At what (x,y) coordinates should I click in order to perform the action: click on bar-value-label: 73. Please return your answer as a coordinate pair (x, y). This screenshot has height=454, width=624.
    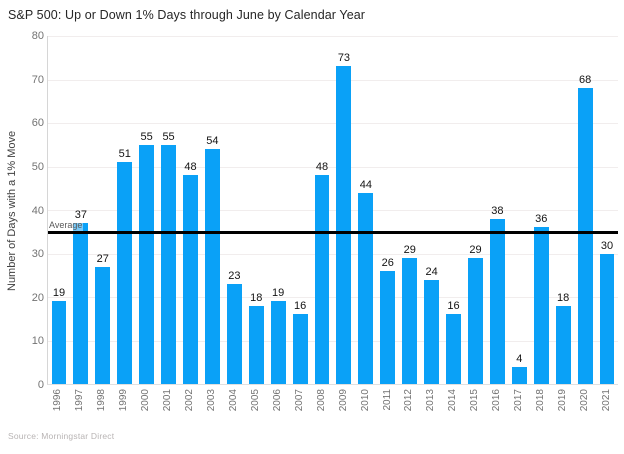
    Looking at the image, I should click on (344, 58).